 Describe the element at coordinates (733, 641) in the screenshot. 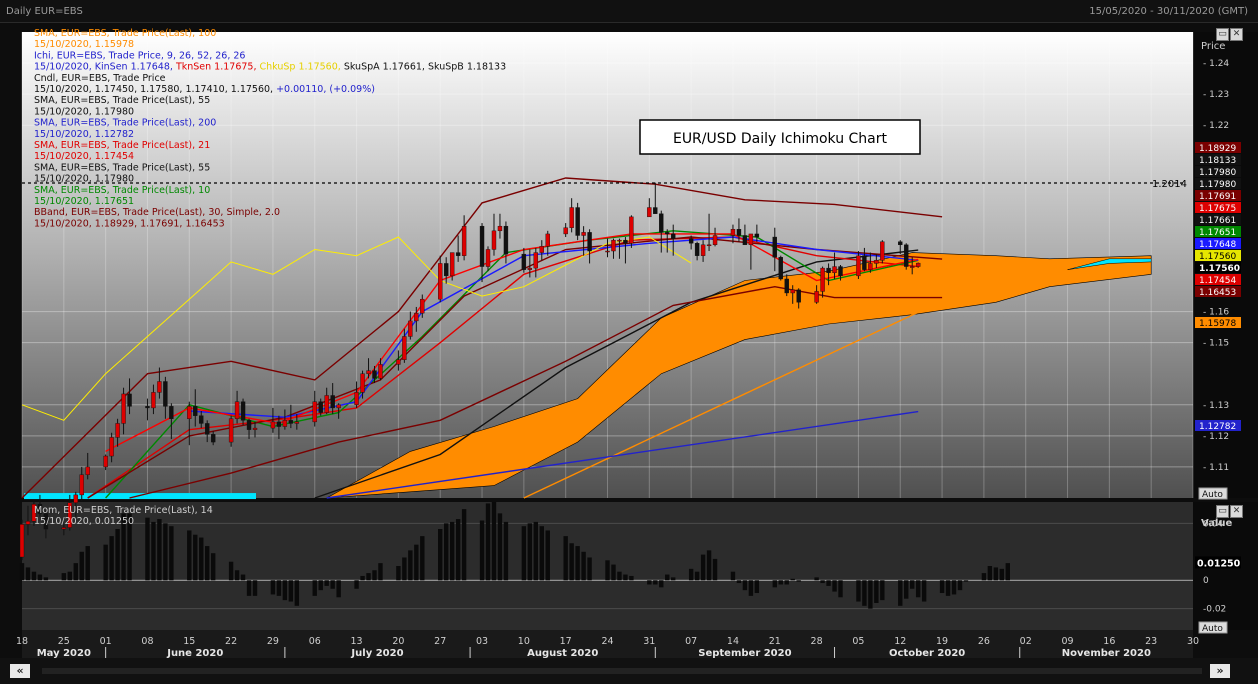

I see `x-tick-label: 14` at that location.